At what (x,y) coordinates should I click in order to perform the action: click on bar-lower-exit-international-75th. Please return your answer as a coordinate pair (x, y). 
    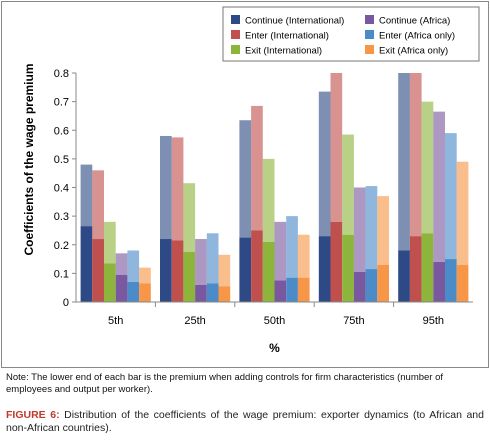
    Looking at the image, I should click on (348, 268).